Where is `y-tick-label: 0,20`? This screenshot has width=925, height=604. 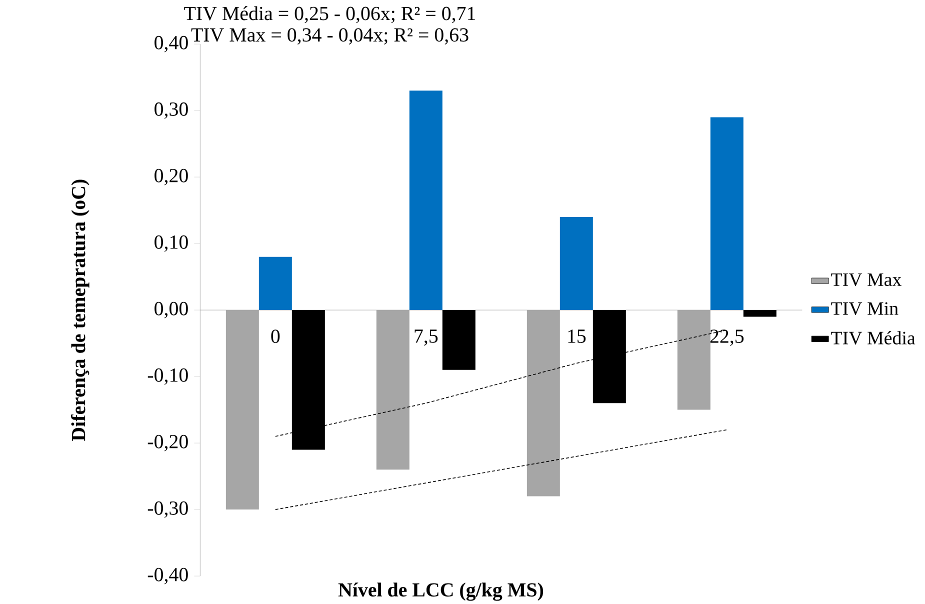 y-tick-label: 0,20 is located at coordinates (171, 177).